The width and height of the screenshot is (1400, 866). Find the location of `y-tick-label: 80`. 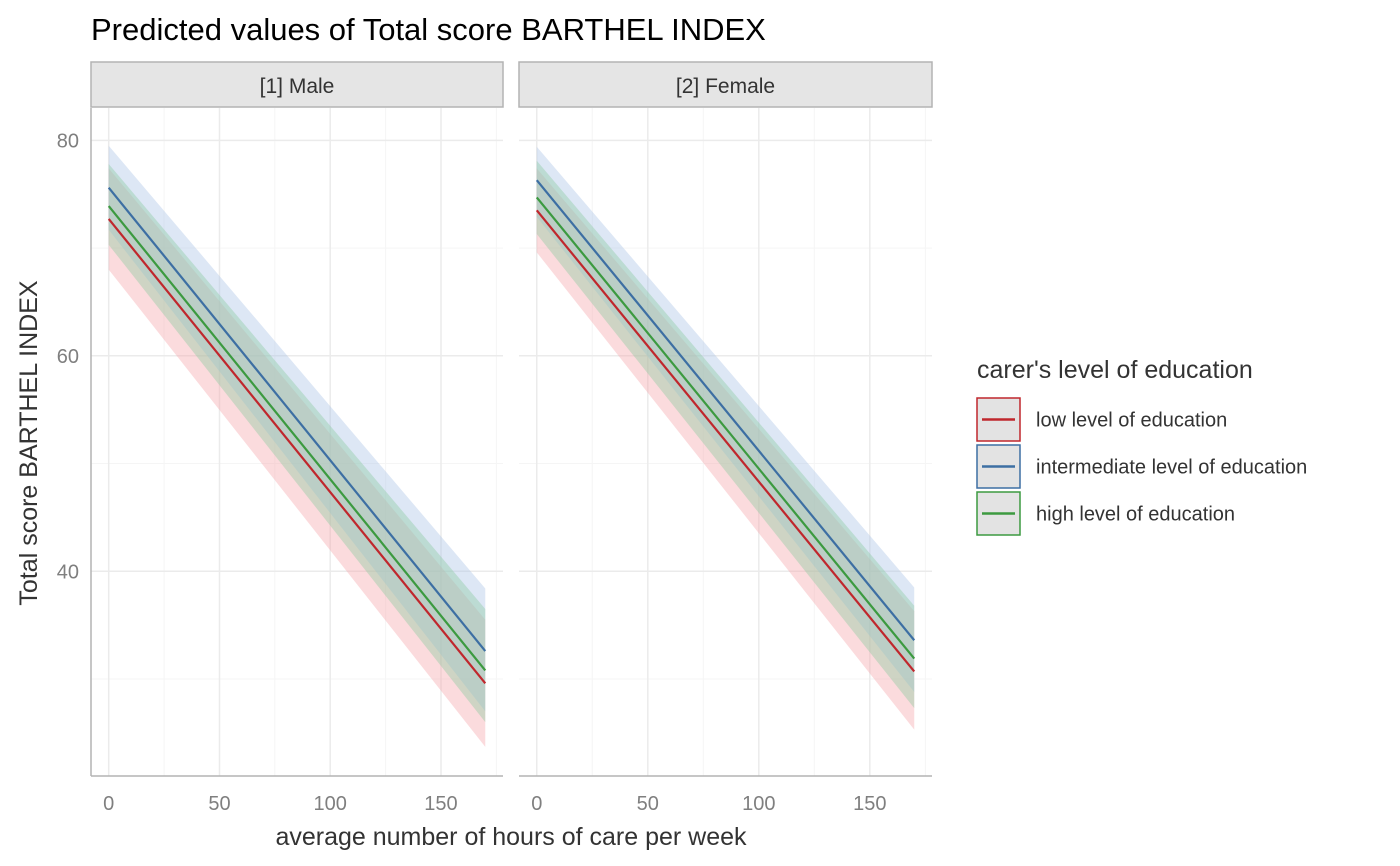

y-tick-label: 80 is located at coordinates (68, 141).